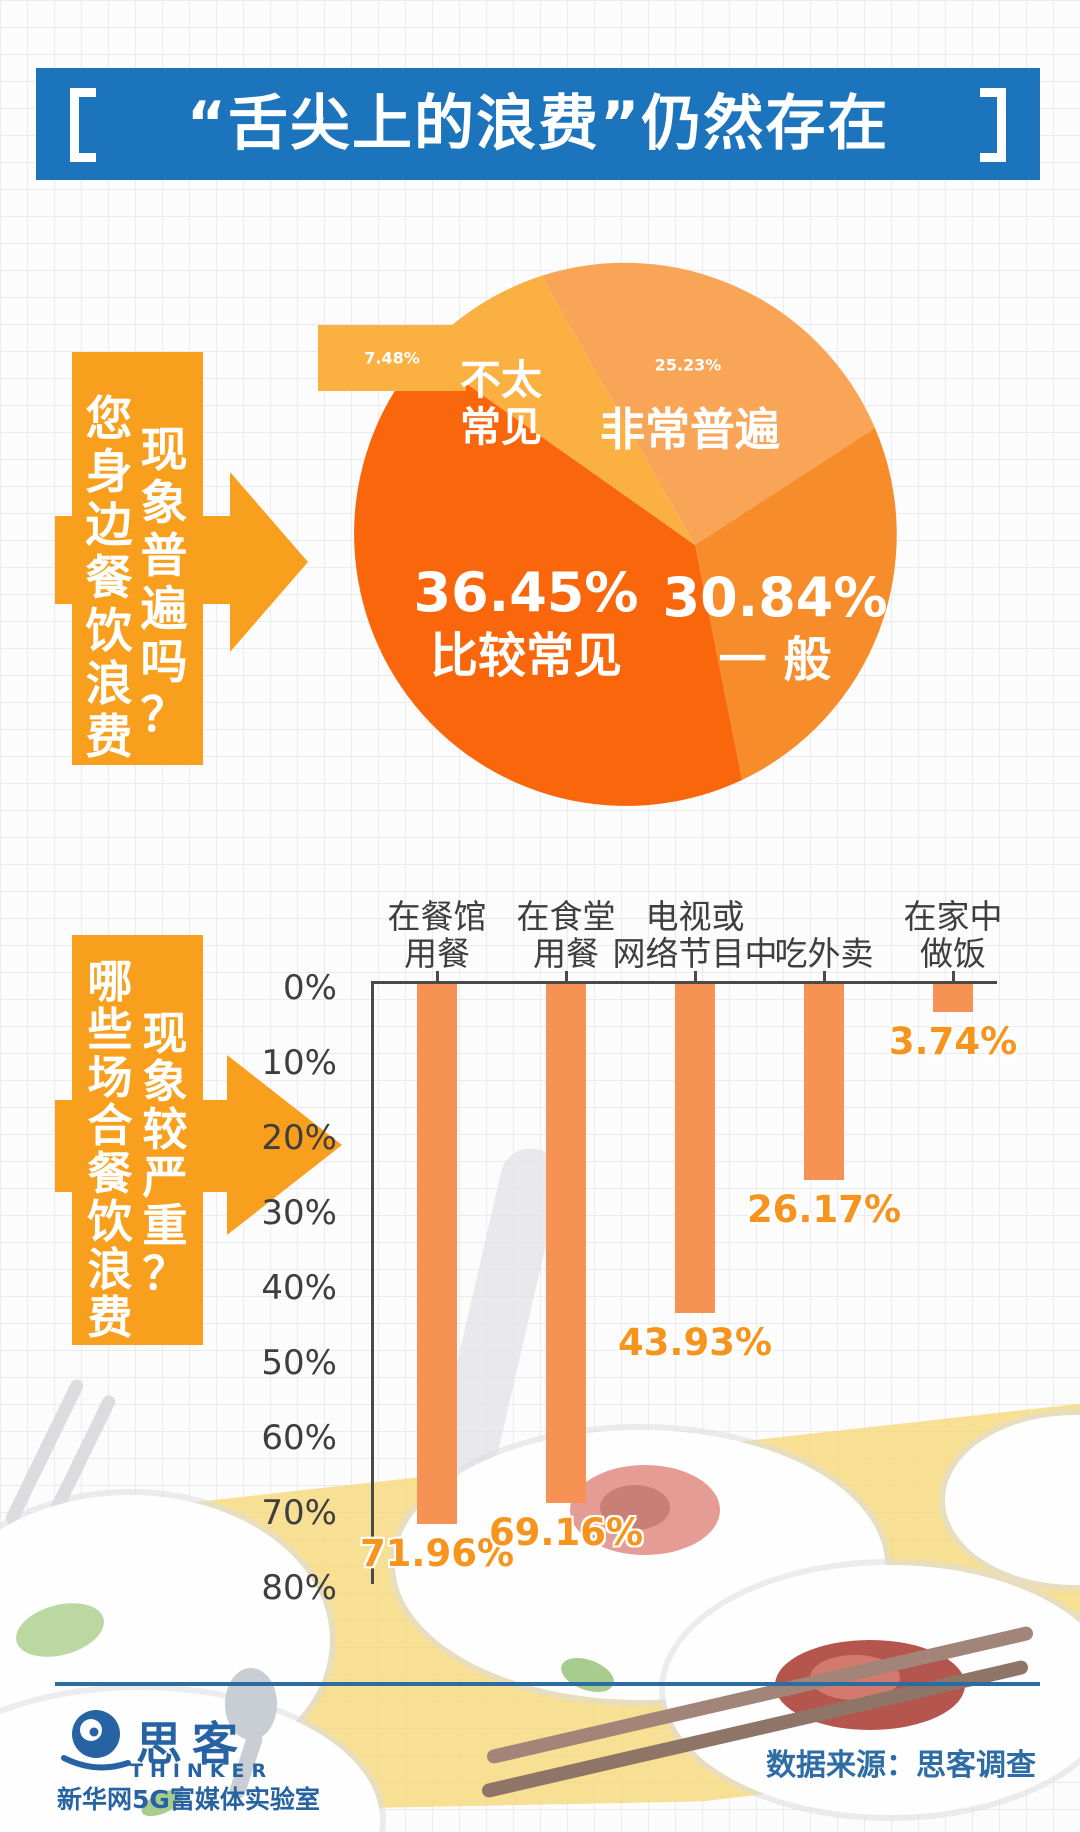  I want to click on footer-divider, so click(547, 1684).